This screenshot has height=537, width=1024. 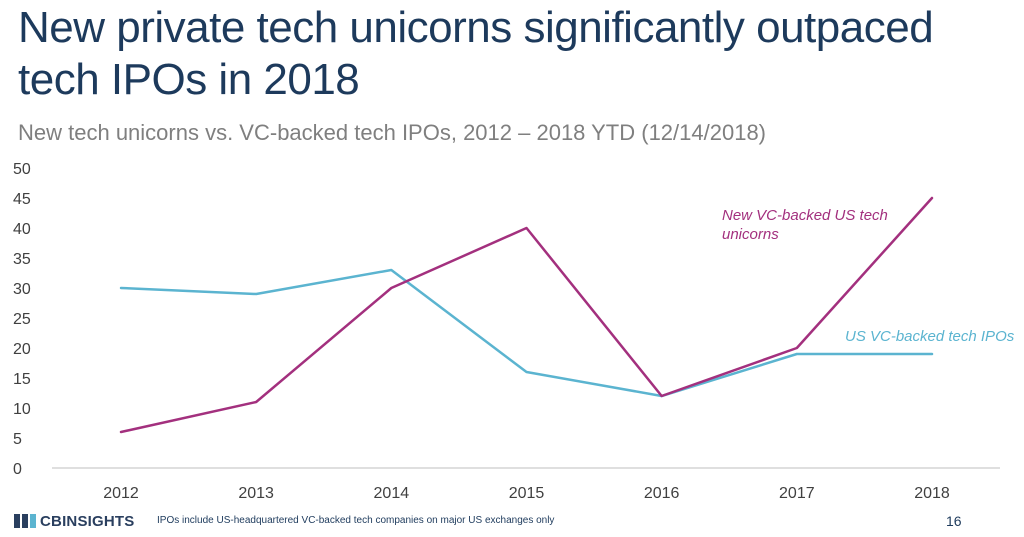 What do you see at coordinates (22, 409) in the screenshot?
I see `y-tick-label: 10` at bounding box center [22, 409].